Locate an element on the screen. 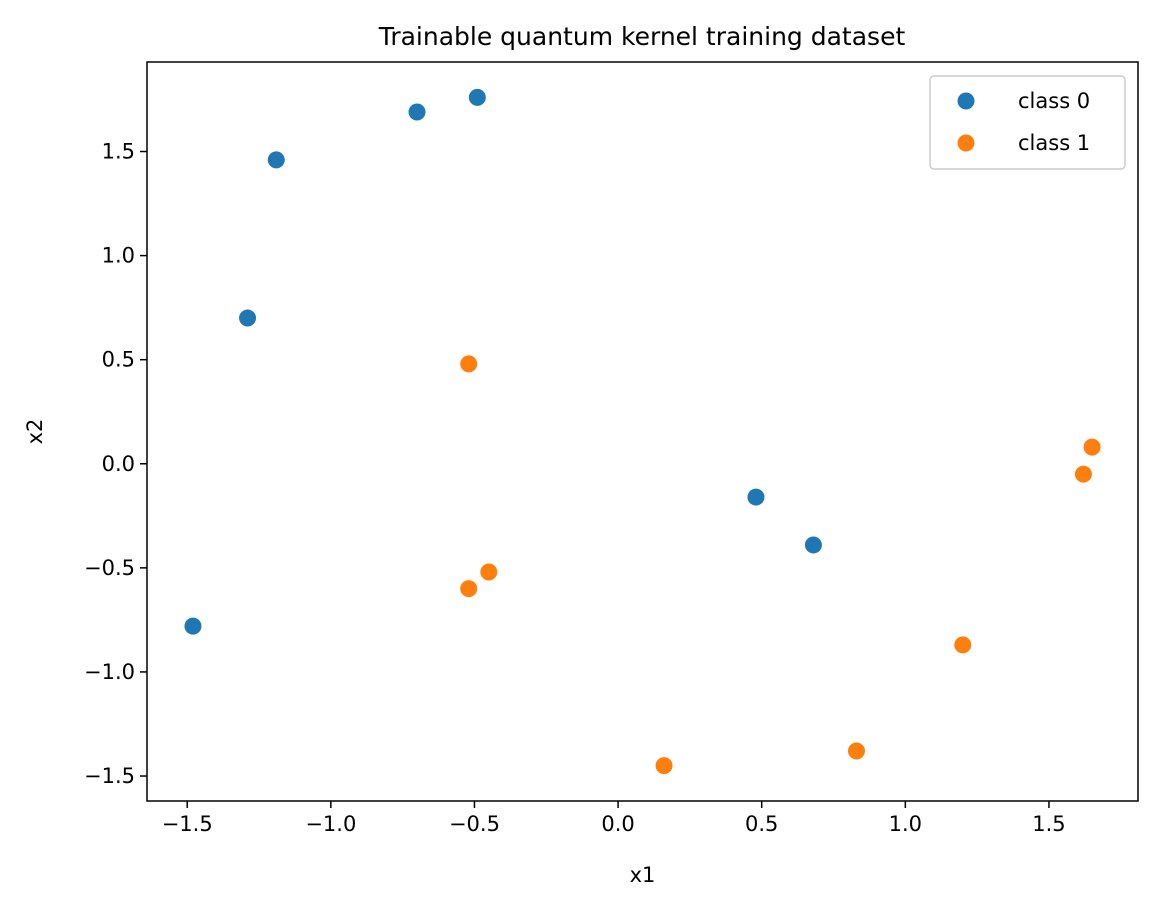  legend: class 0 class 1 is located at coordinates (1027, 122).